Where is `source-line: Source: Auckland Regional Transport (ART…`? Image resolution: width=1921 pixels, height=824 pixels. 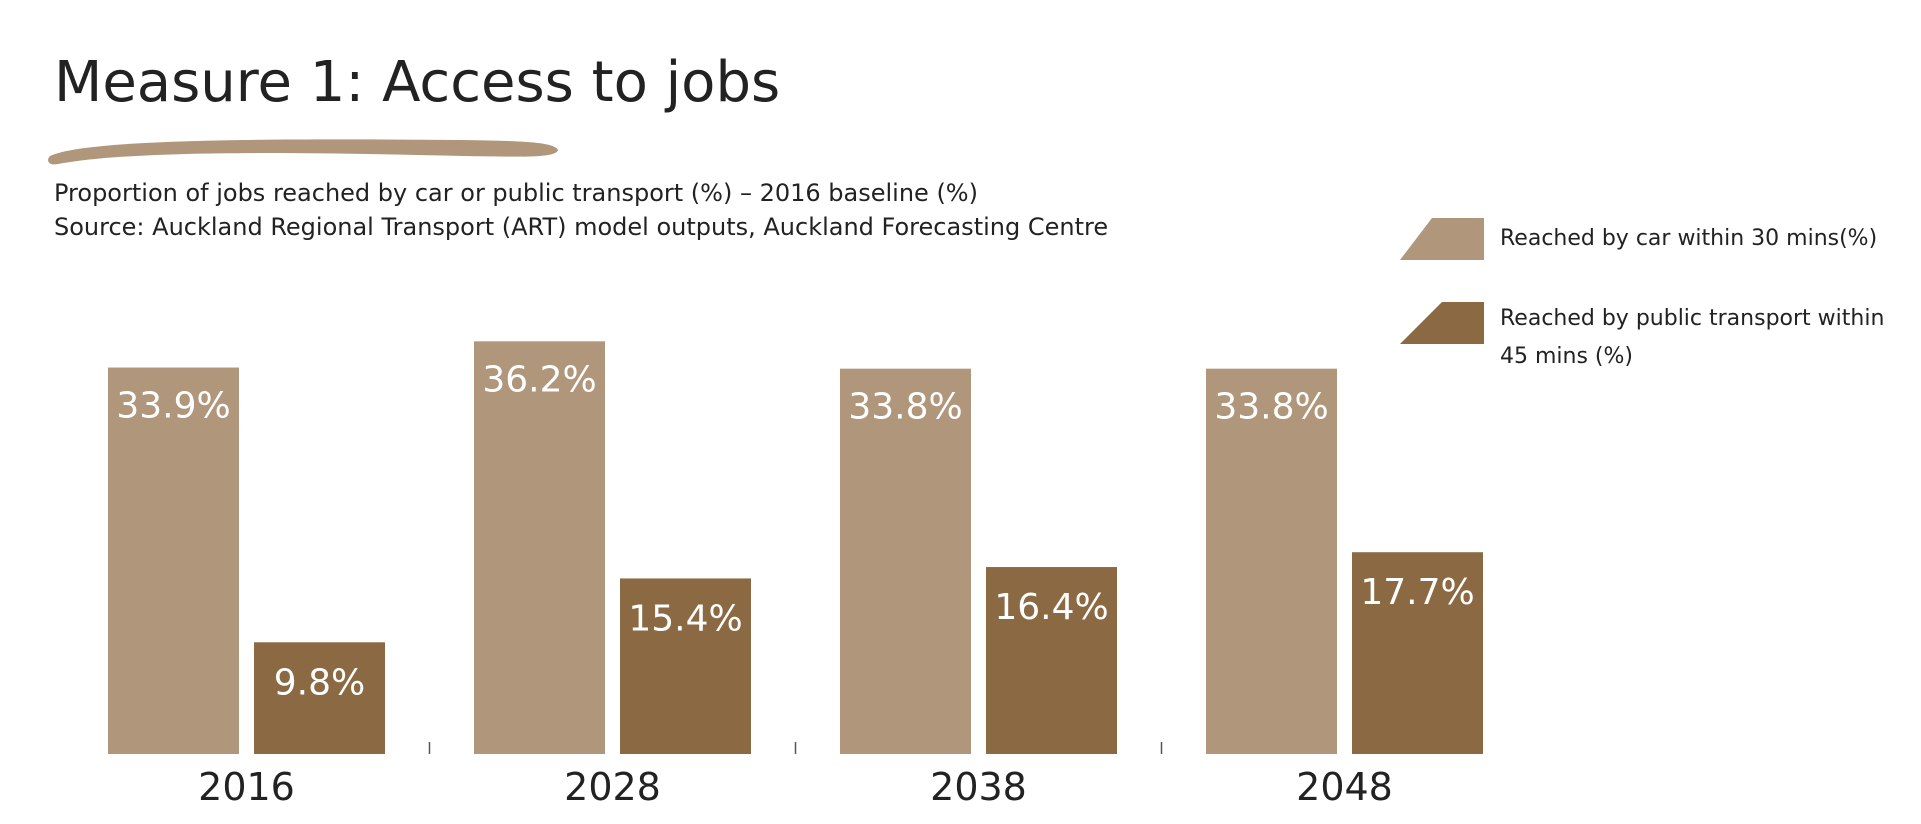
source-line: Source: Auckland Regional Transport (ART… is located at coordinates (581, 227).